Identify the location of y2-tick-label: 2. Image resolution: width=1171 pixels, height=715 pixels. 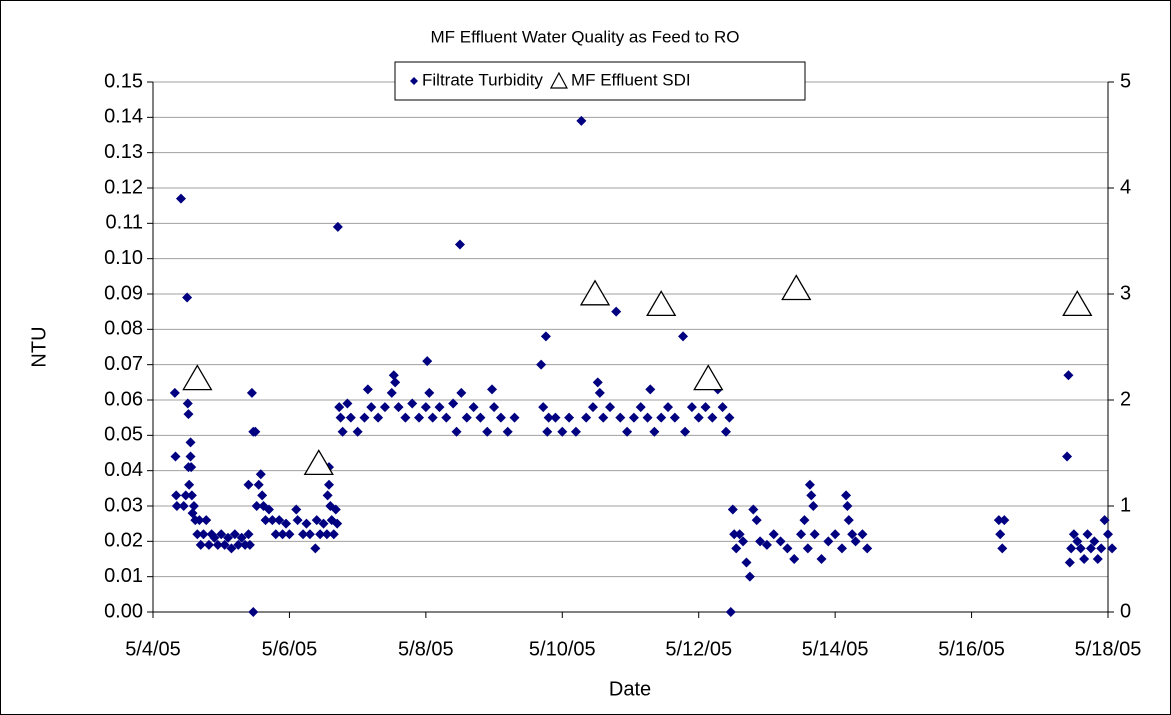
(1125, 399).